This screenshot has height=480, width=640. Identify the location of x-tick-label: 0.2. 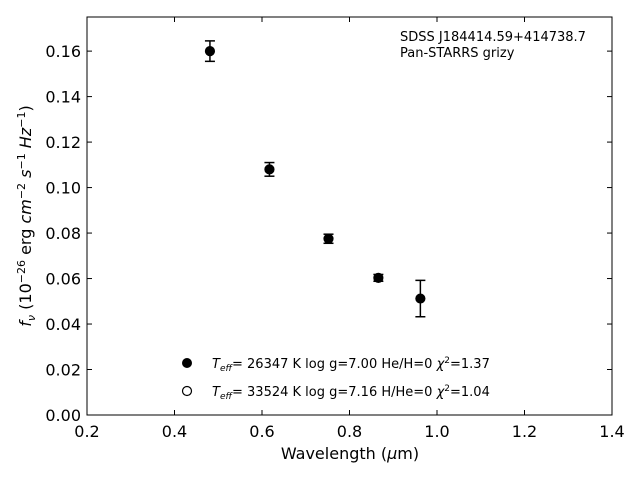
(86, 431).